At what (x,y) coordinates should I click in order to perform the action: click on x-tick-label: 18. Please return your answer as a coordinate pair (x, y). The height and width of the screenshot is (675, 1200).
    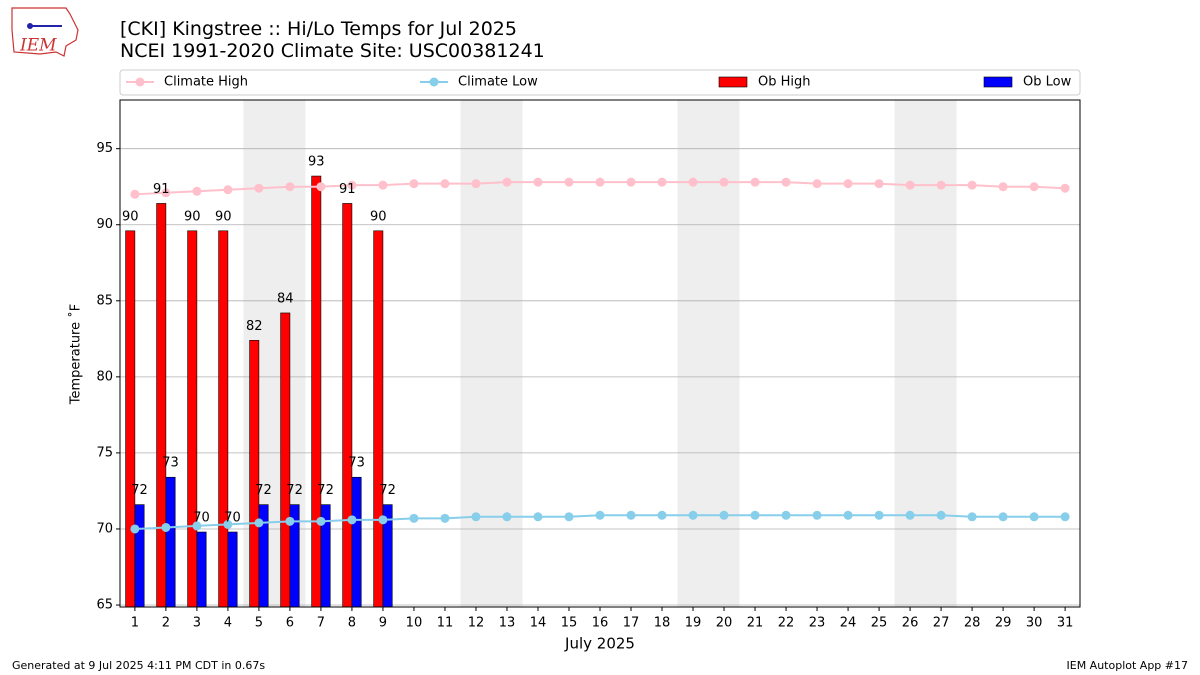
    Looking at the image, I should click on (662, 623).